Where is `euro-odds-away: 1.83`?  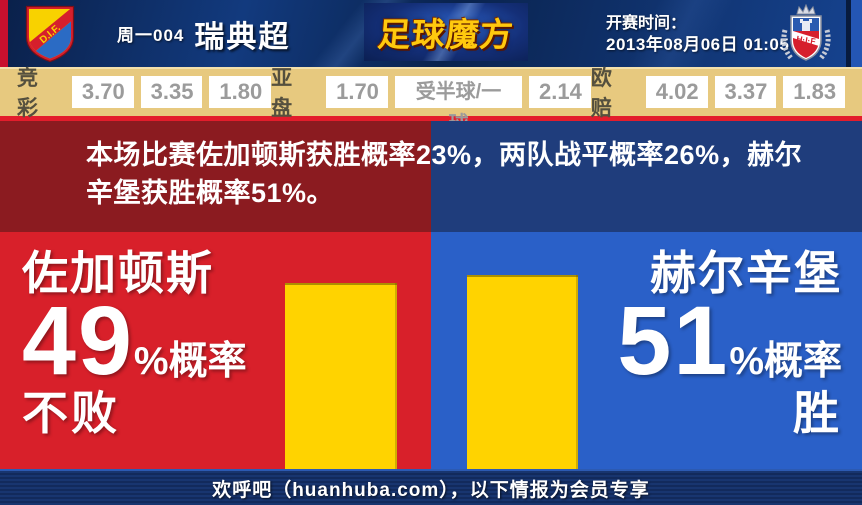 euro-odds-away: 1.83 is located at coordinates (814, 91).